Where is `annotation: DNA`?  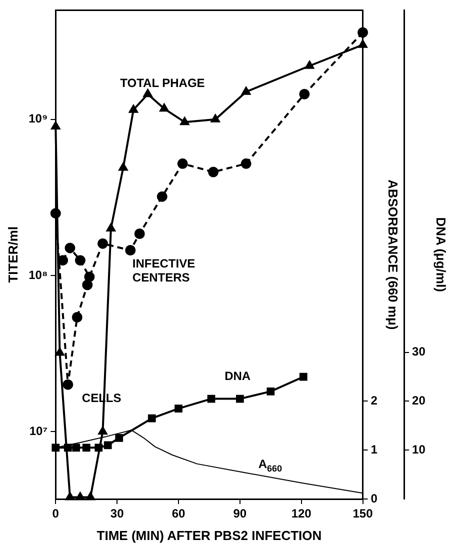
annotation: DNA is located at coordinates (237, 376).